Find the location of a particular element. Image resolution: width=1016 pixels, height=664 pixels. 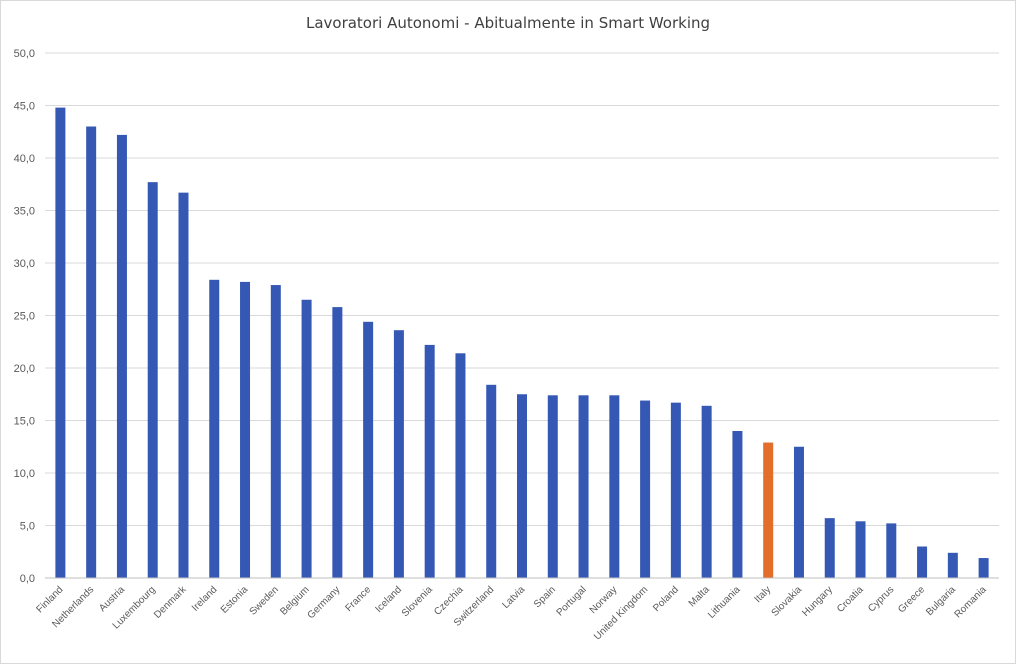

x-tick-label: Malta is located at coordinates (699, 596).